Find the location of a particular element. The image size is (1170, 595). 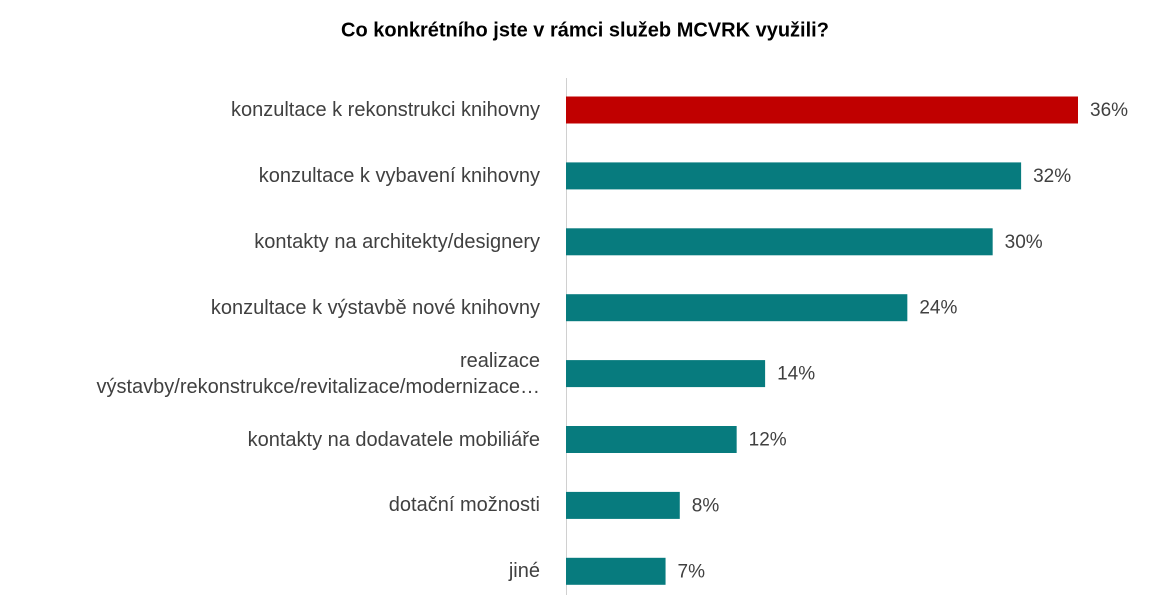

category-label: dotační možnosti is located at coordinates (464, 505).